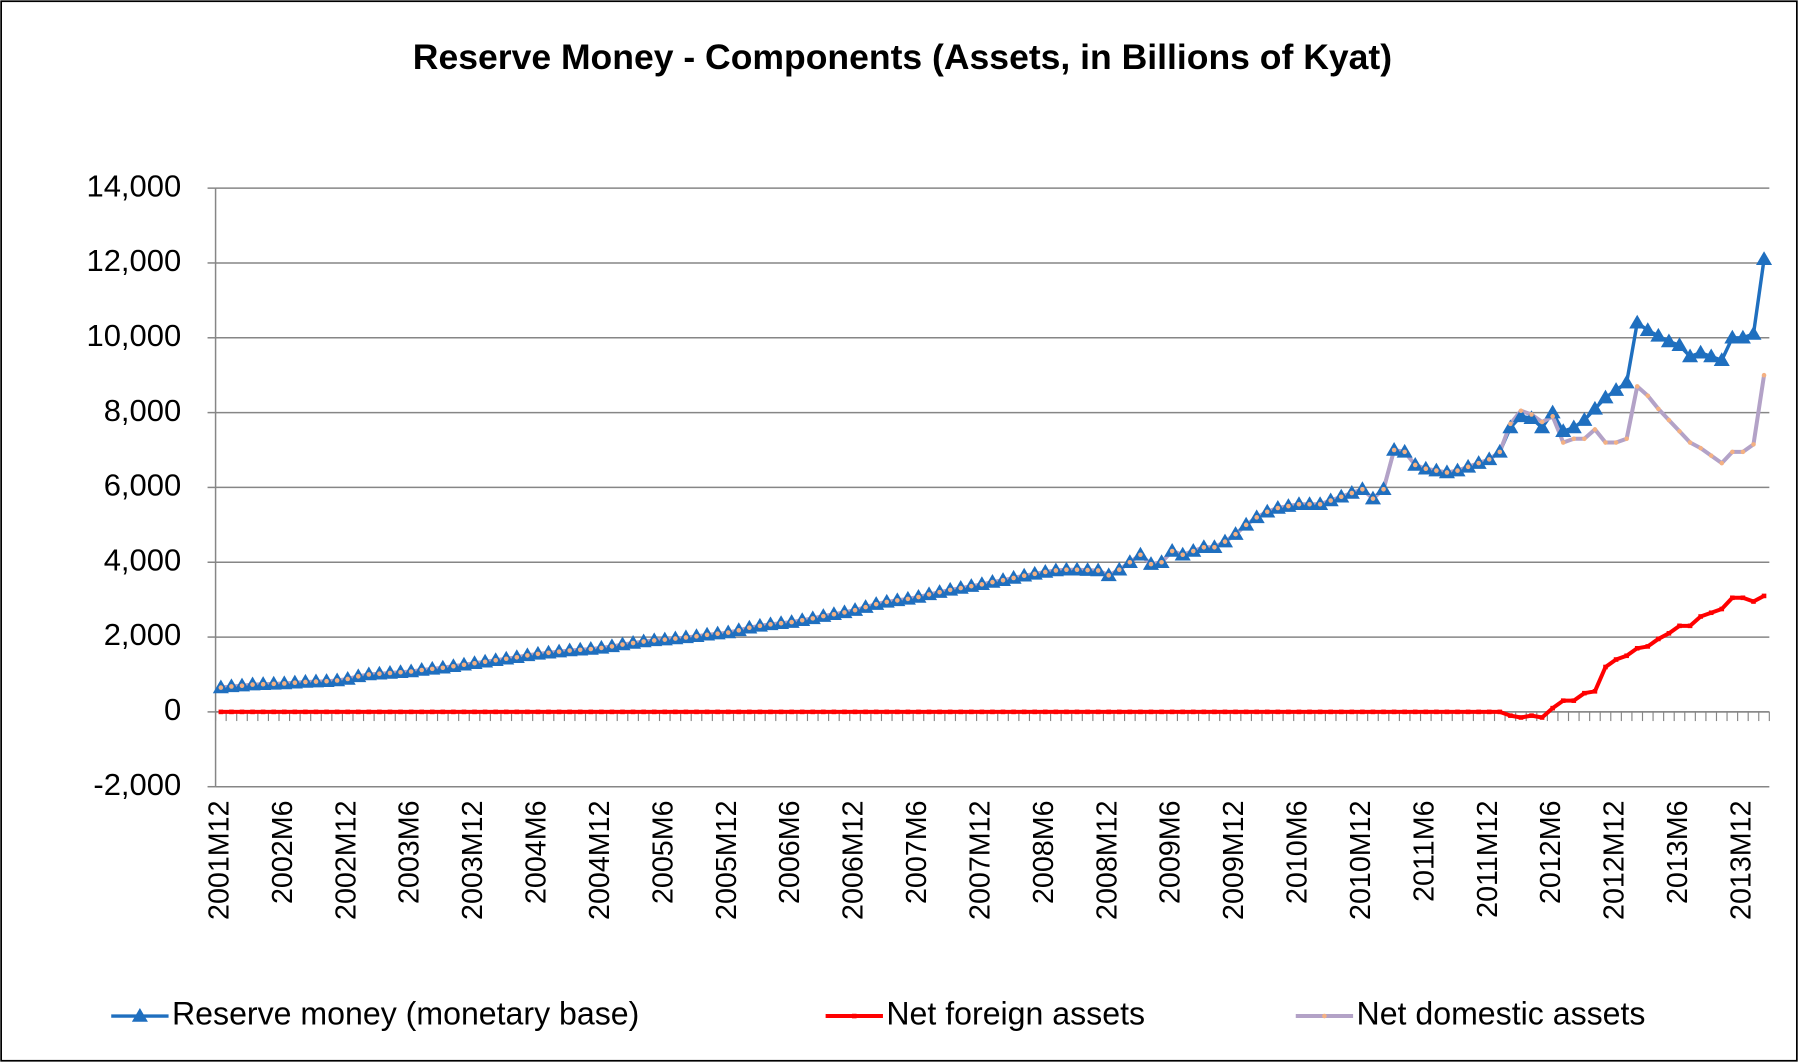 The width and height of the screenshot is (1798, 1062). What do you see at coordinates (219, 860) in the screenshot?
I see `x-tick-label: 2001M12` at bounding box center [219, 860].